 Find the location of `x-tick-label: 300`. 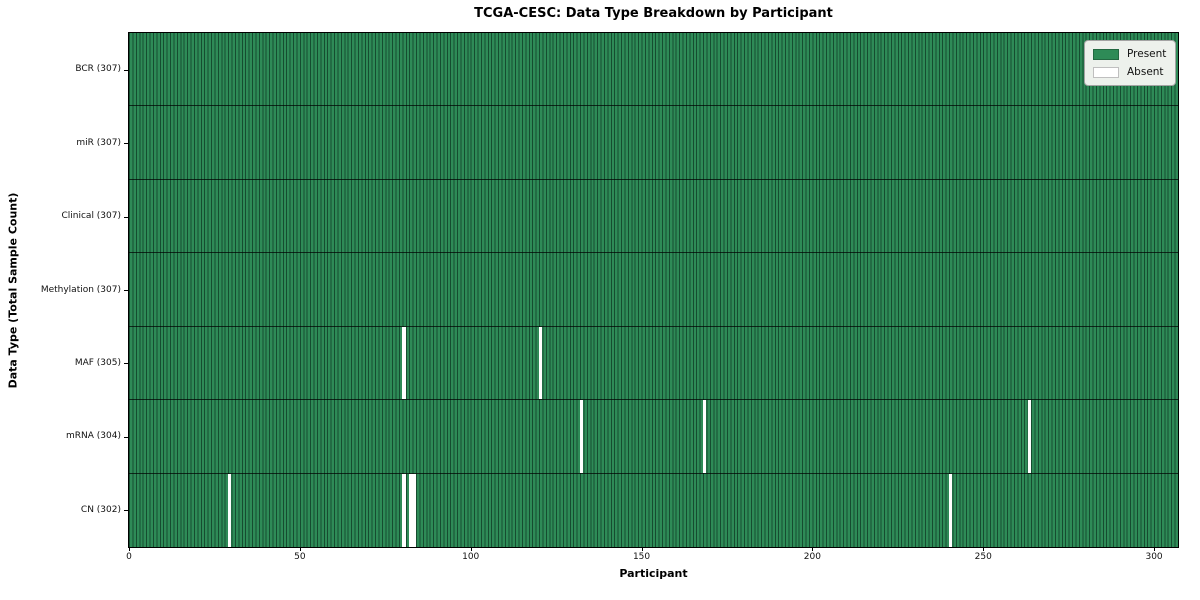

x-tick-label: 300 is located at coordinates (1154, 557).